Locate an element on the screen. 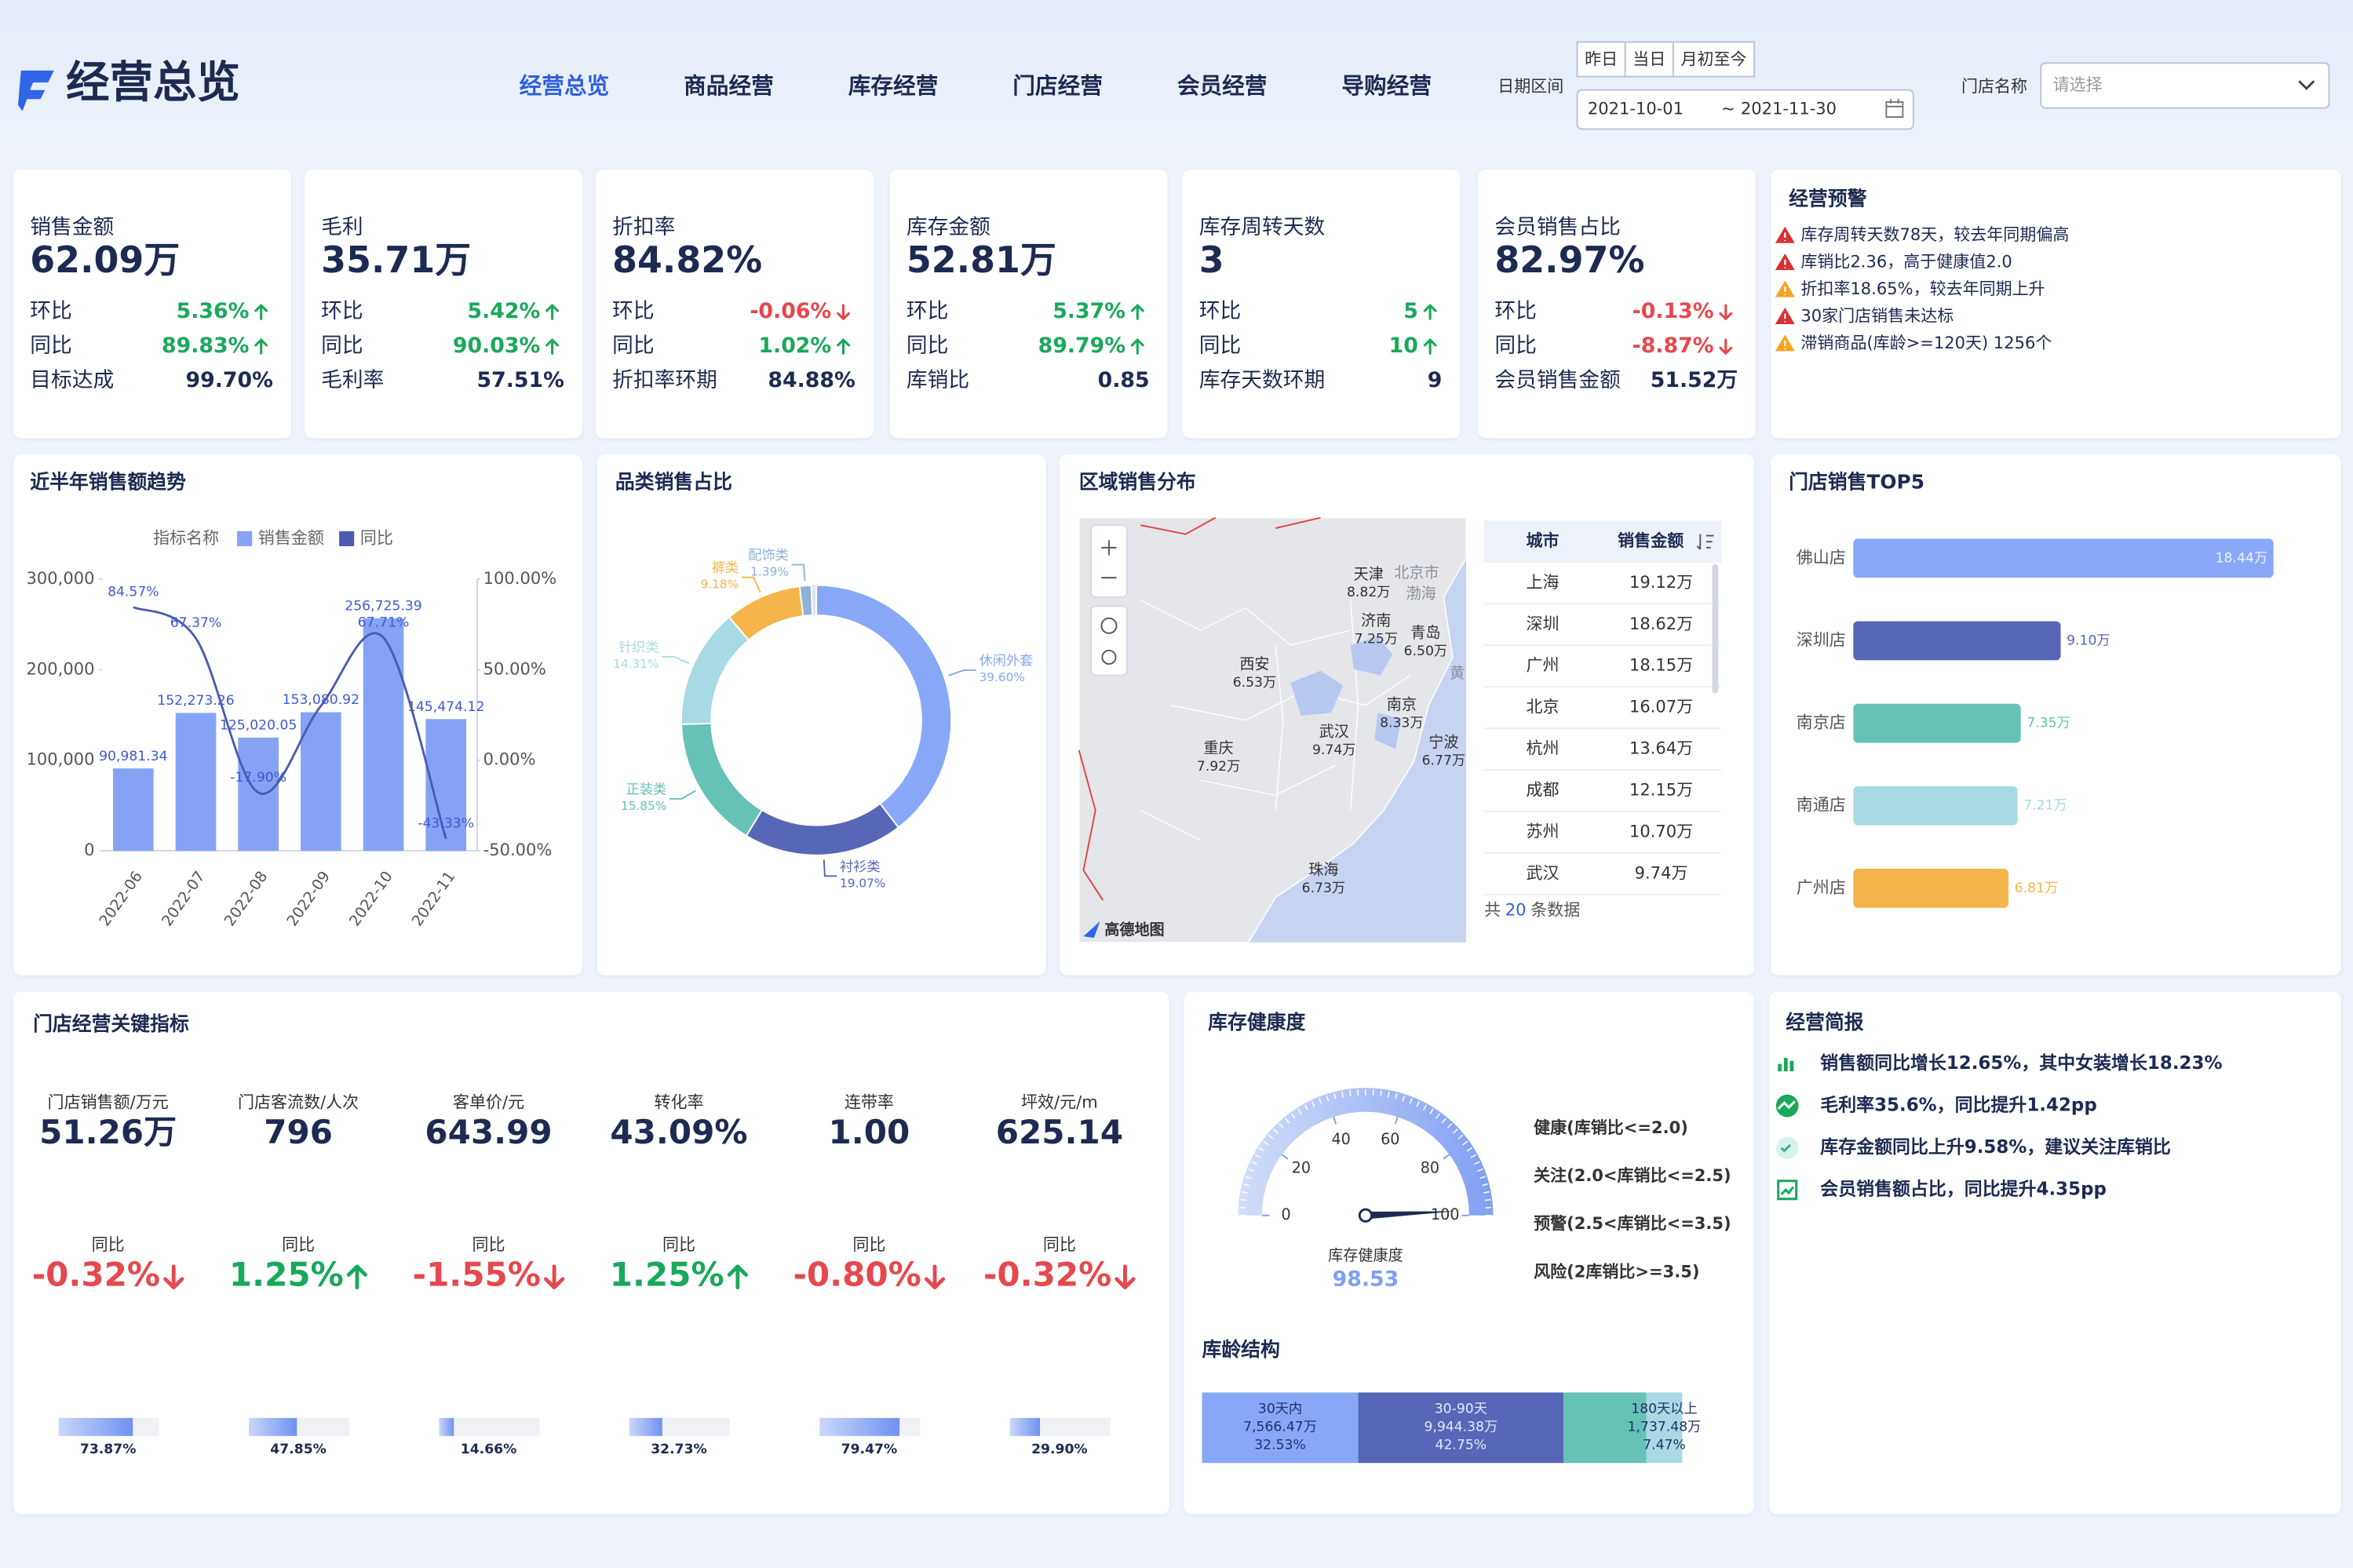 The image size is (2353, 1568). bar-value-label: 7.35万 is located at coordinates (2048, 723).